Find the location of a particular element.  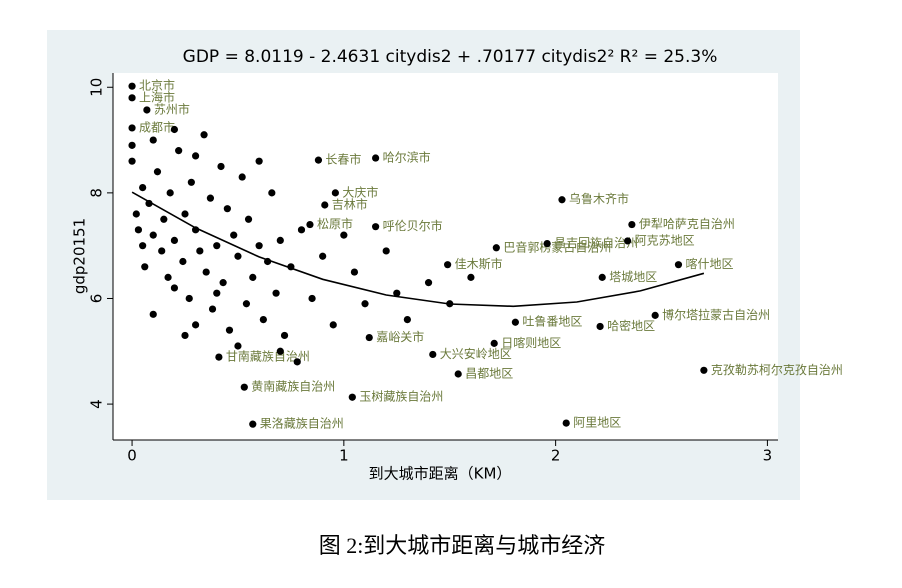

x-axis-label: 到大城市距离（KM） is located at coordinates (440, 474).